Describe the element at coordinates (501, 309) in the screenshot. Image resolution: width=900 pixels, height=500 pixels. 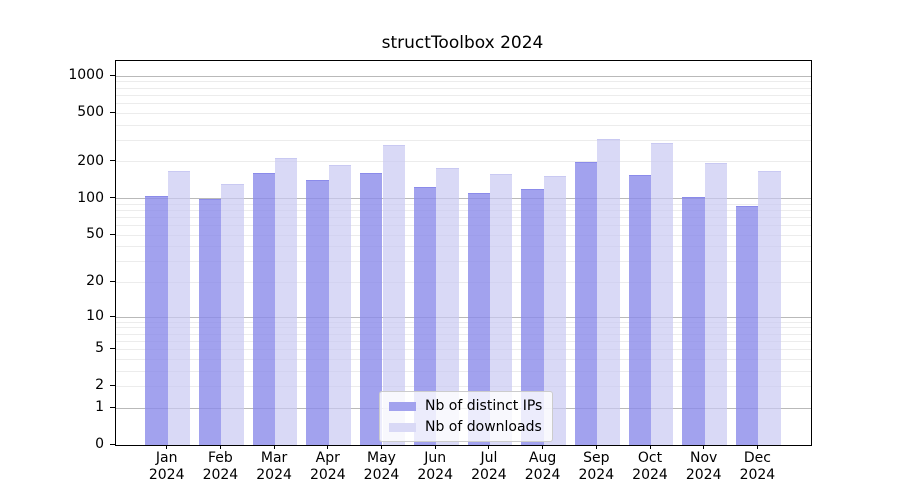
I see `bar-downloads-jul` at that location.